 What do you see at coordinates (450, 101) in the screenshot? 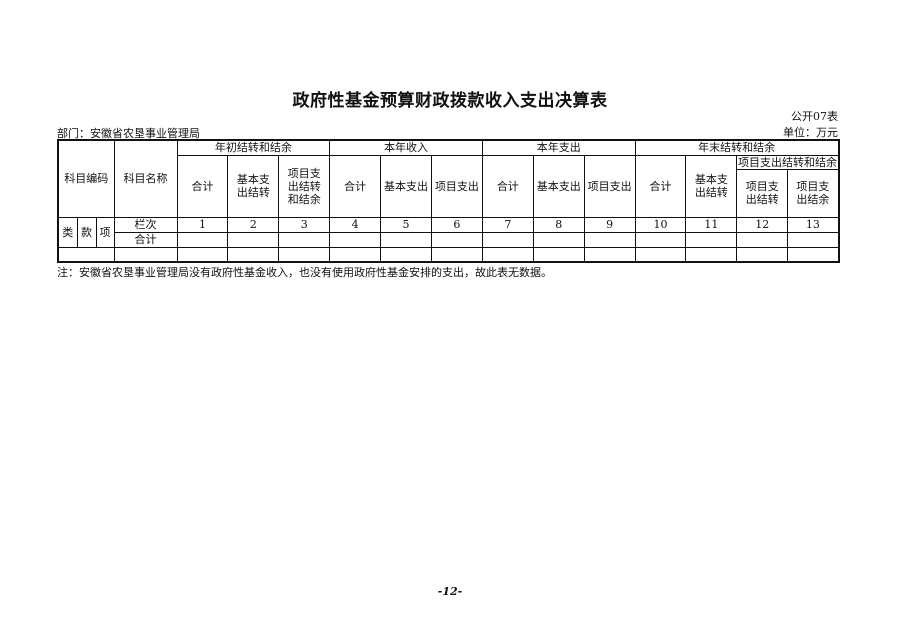
I see `page-title: 政府性基金预算财政拨款收入支出决算表` at bounding box center [450, 101].